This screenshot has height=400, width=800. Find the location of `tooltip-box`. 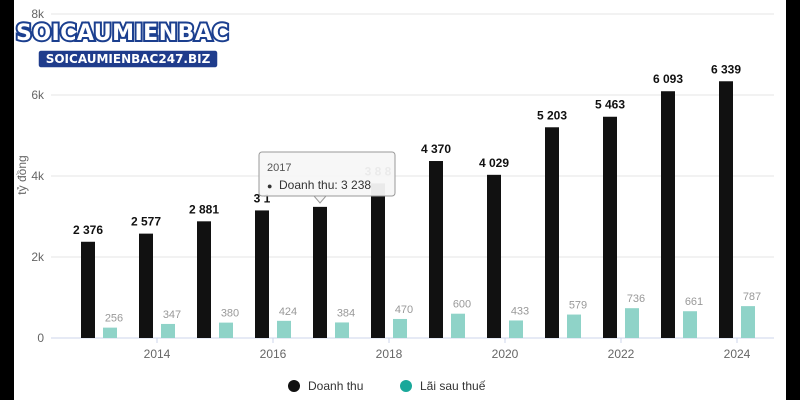

tooltip-box is located at coordinates (327, 174).